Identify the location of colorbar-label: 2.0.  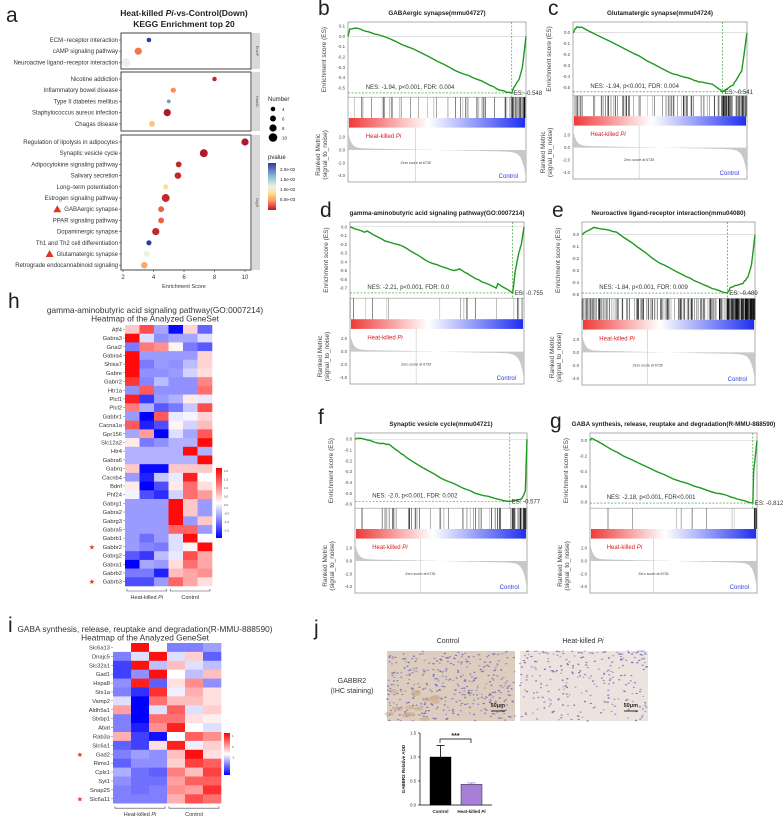
(226, 471).